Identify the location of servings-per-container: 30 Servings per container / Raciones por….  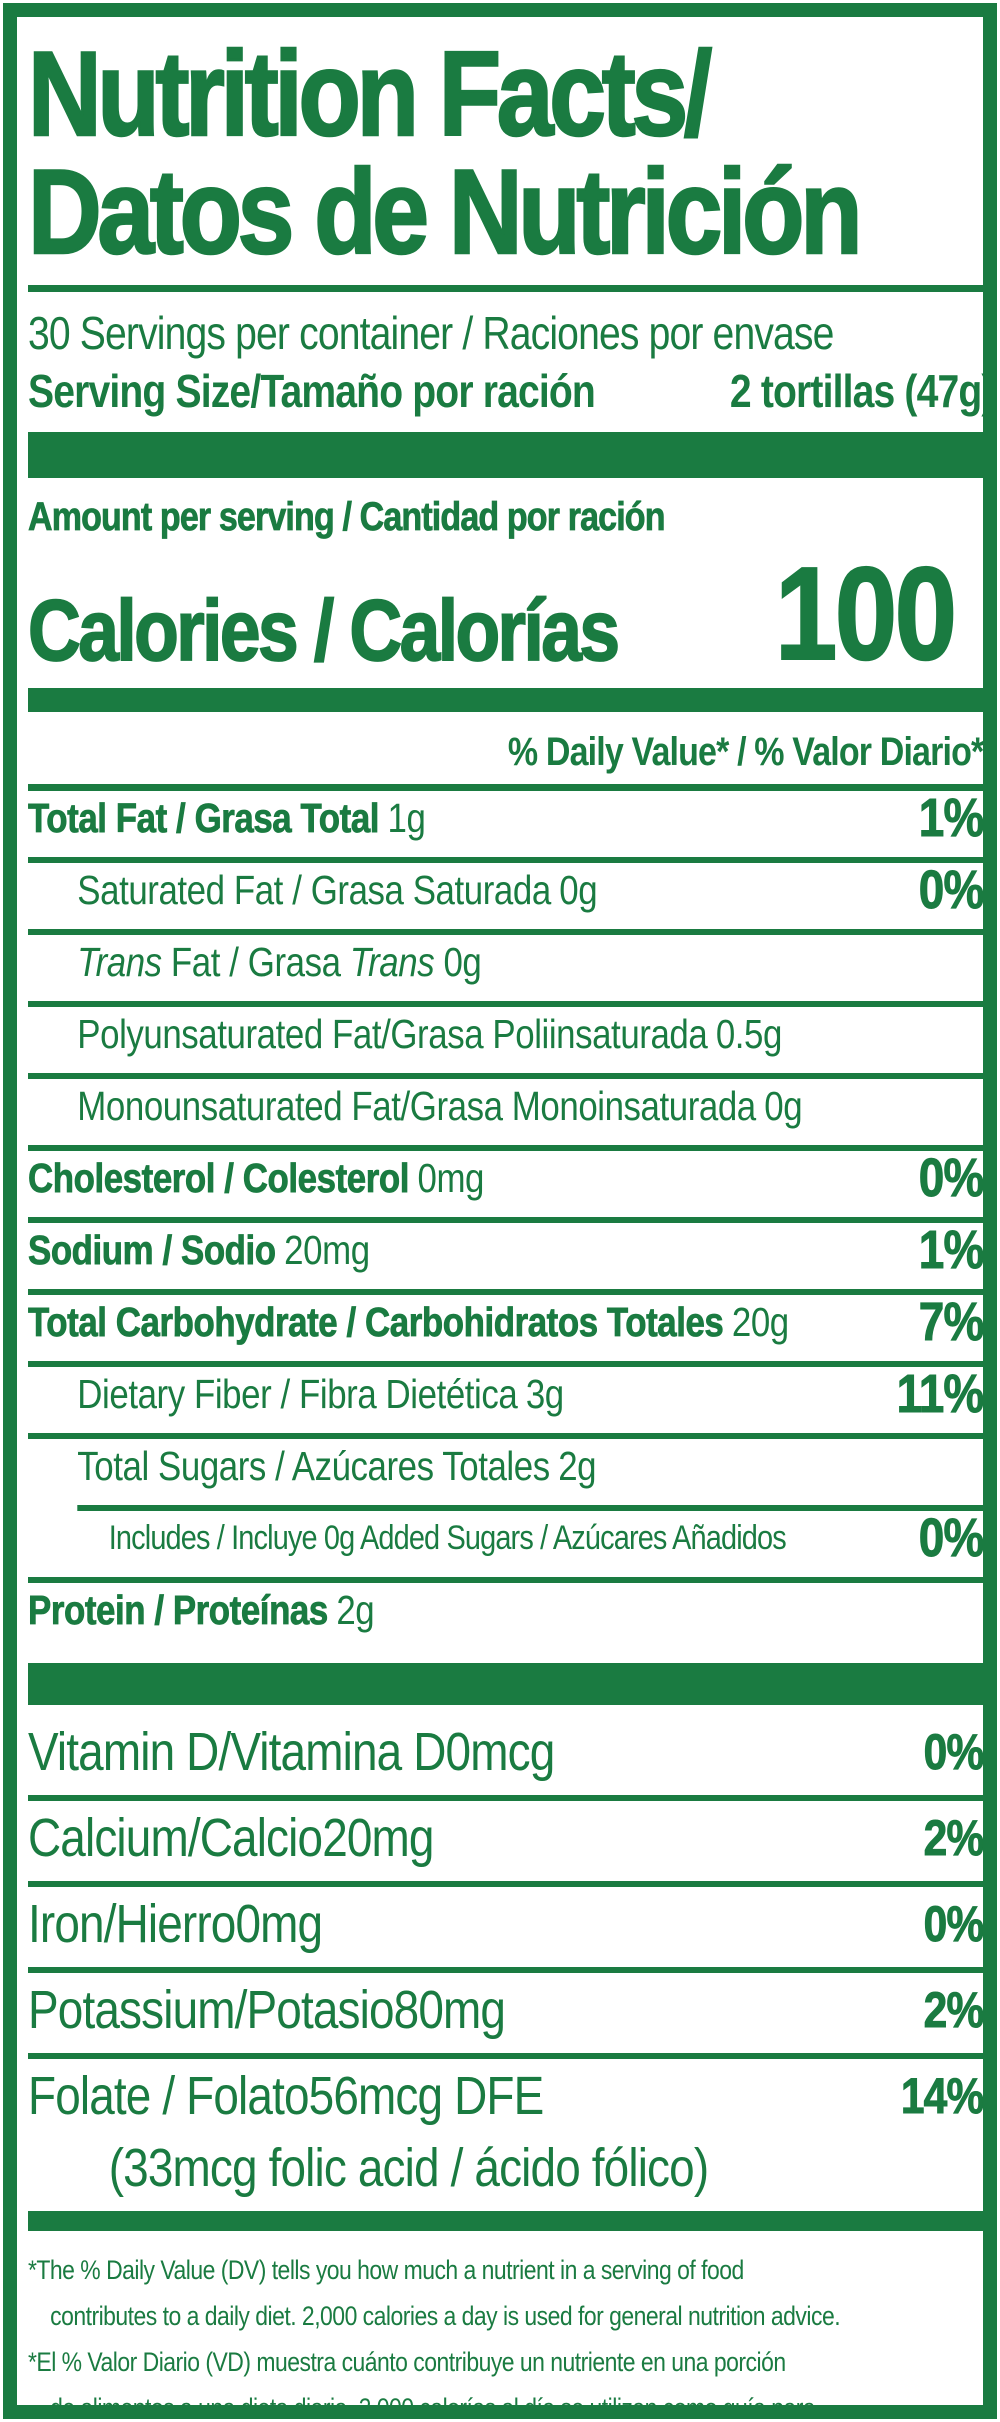
(431, 333).